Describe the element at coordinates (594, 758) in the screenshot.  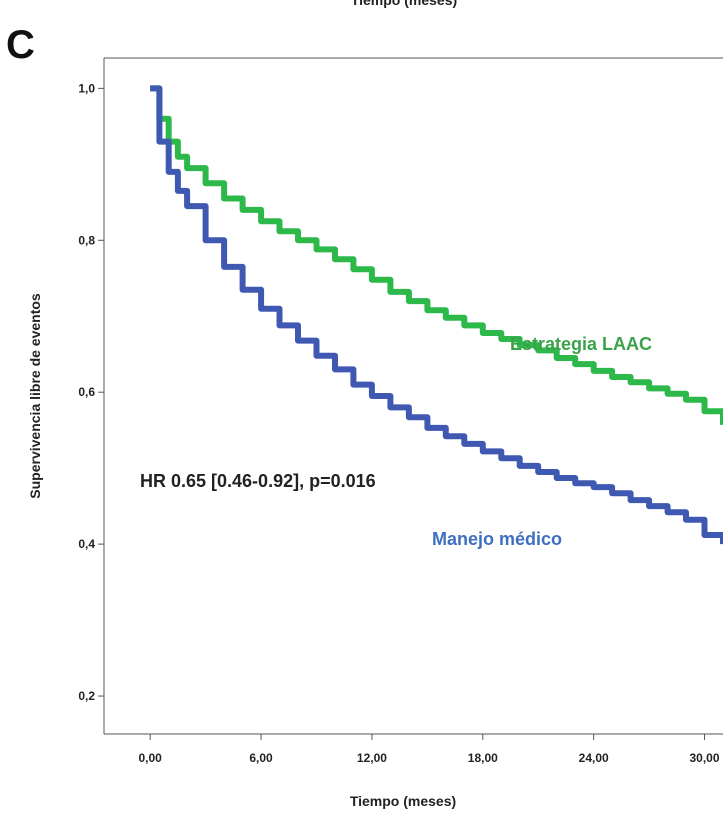
I see `x-tick-label: 24,00` at that location.